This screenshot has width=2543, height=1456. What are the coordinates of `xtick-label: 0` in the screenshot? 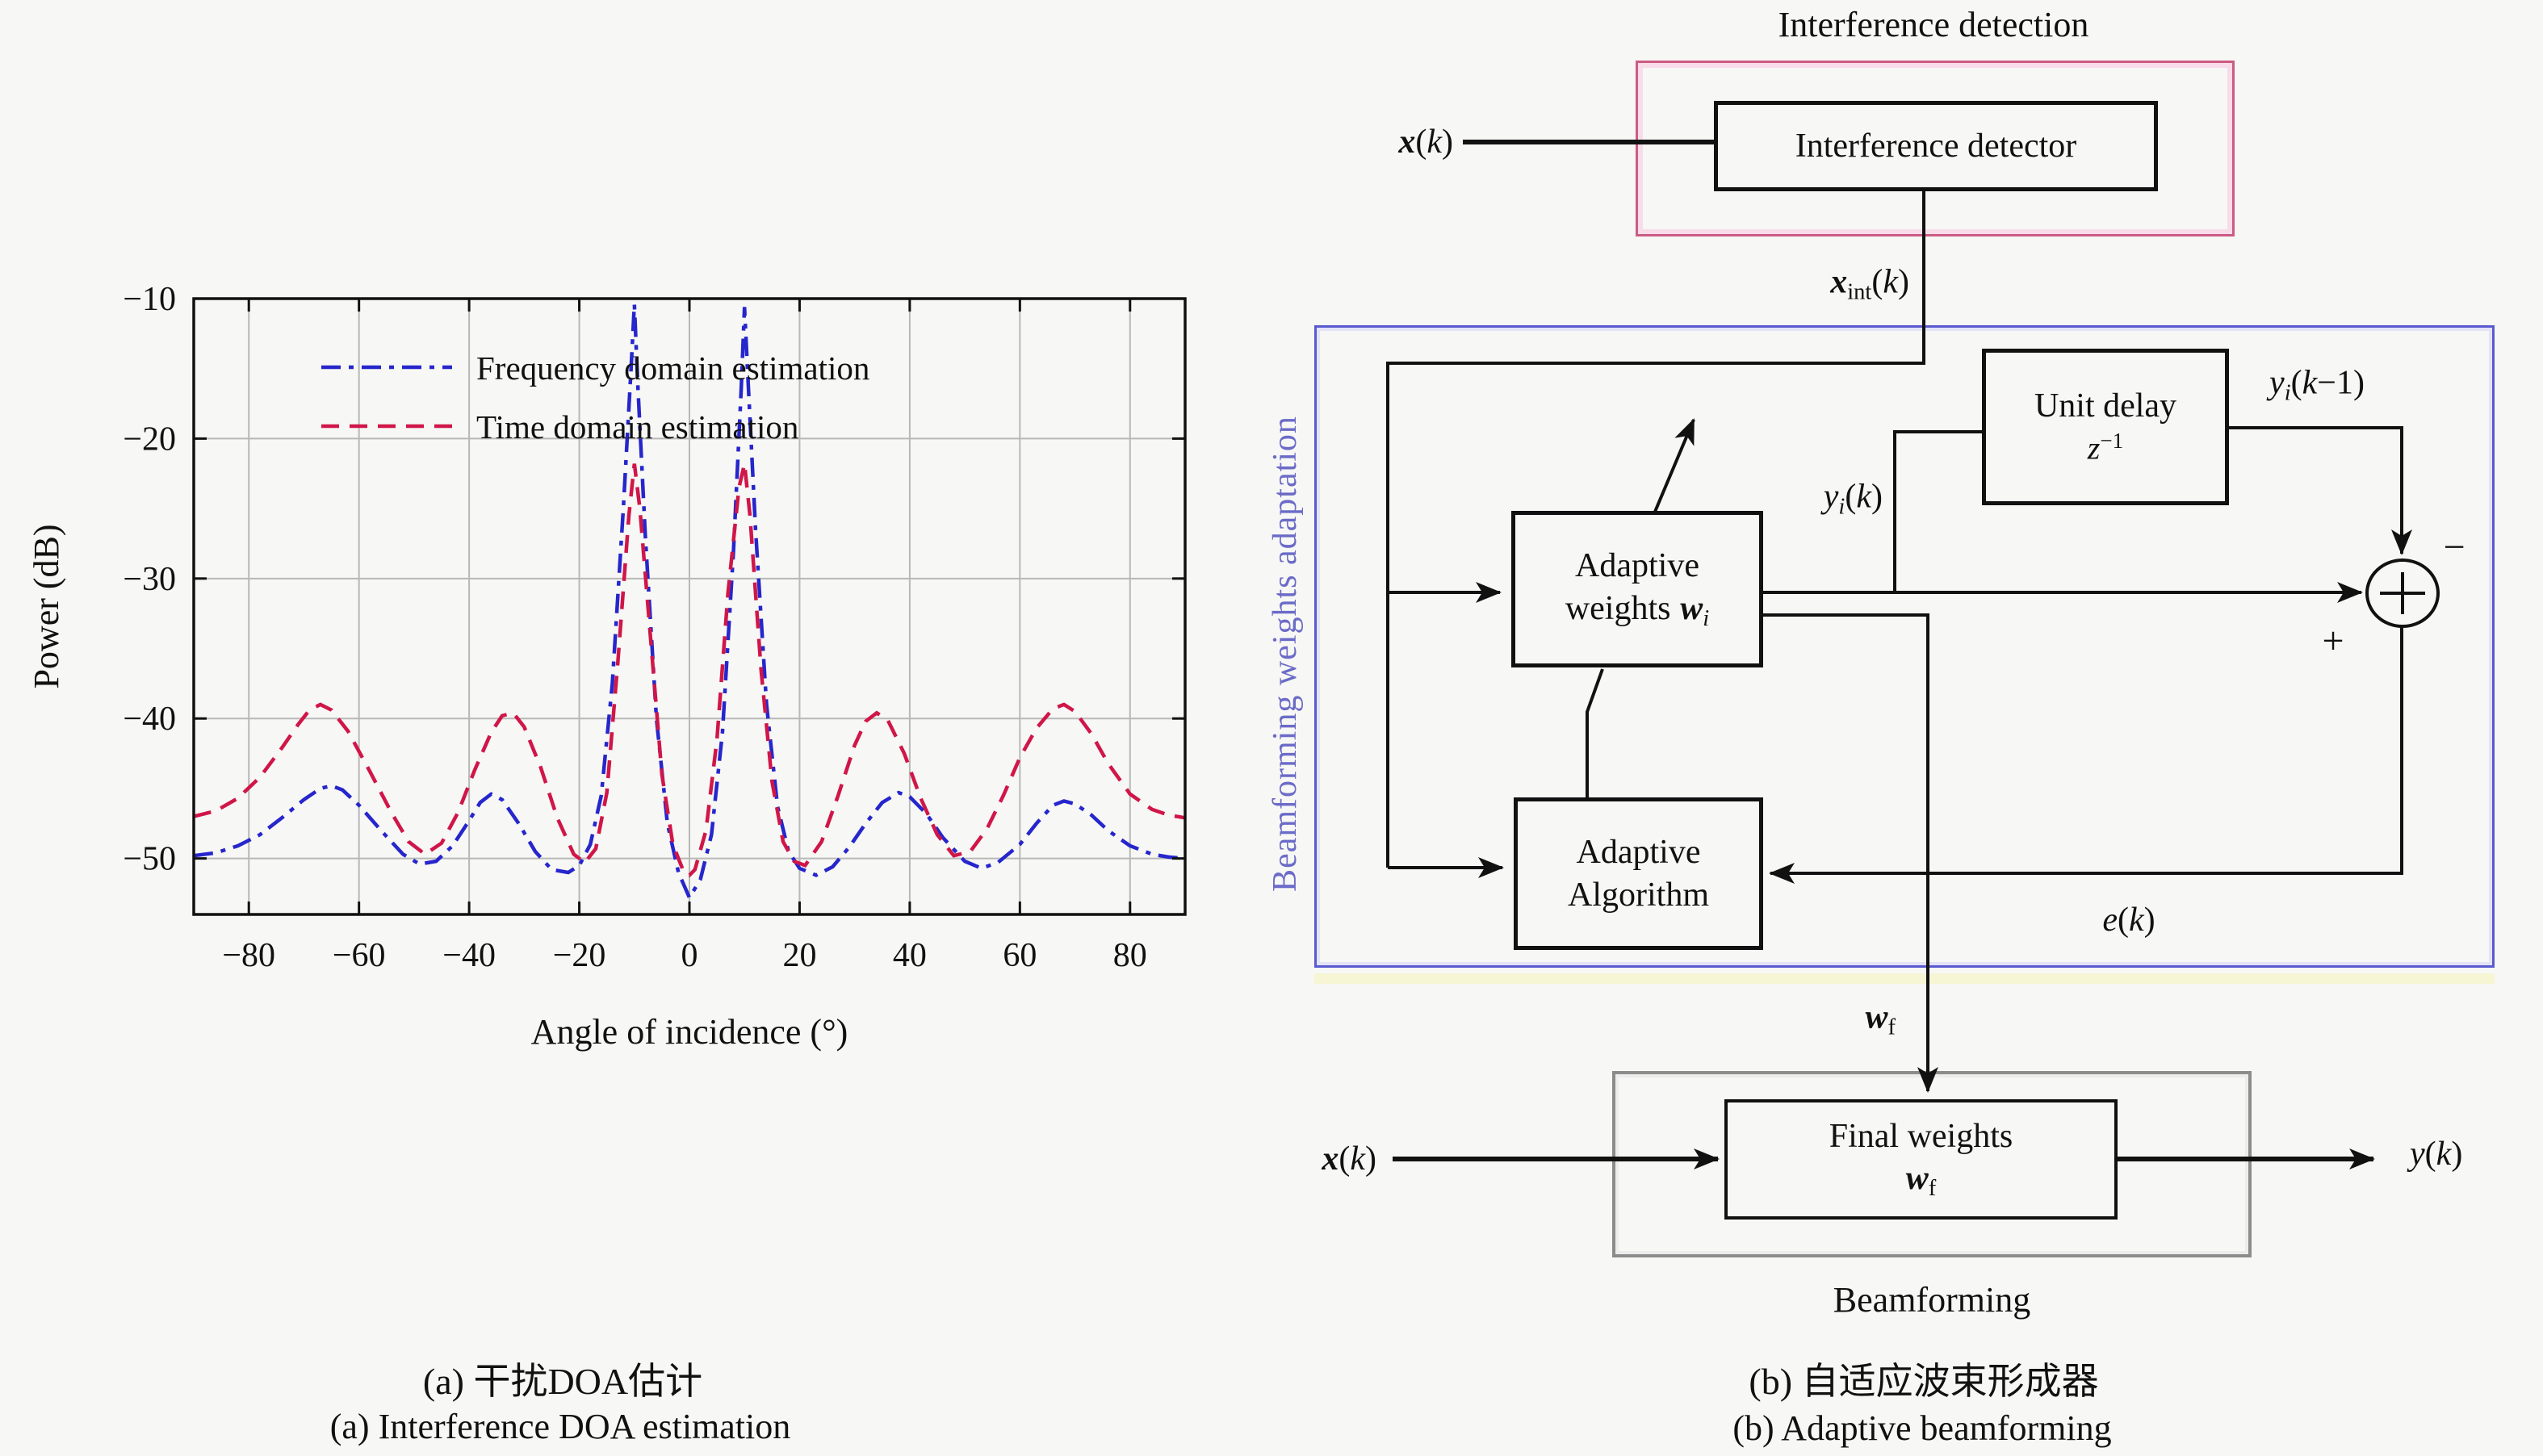 It's located at (689, 955).